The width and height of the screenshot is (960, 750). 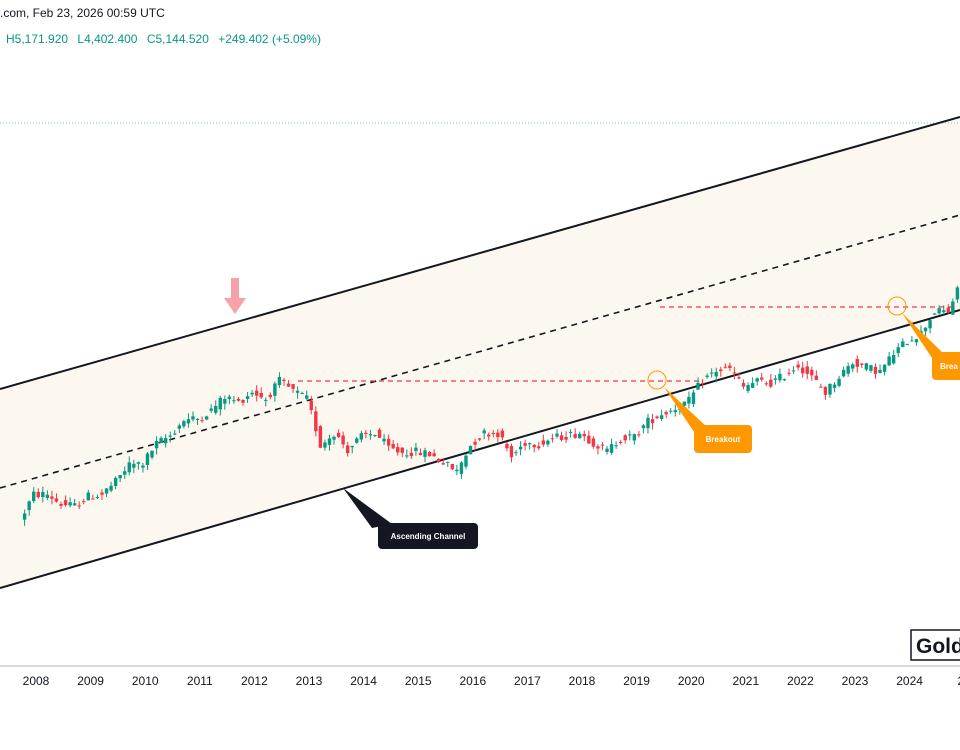 I want to click on source-date-label: .com, Feb 23, 2026 00:59 UTC, so click(x=82, y=13).